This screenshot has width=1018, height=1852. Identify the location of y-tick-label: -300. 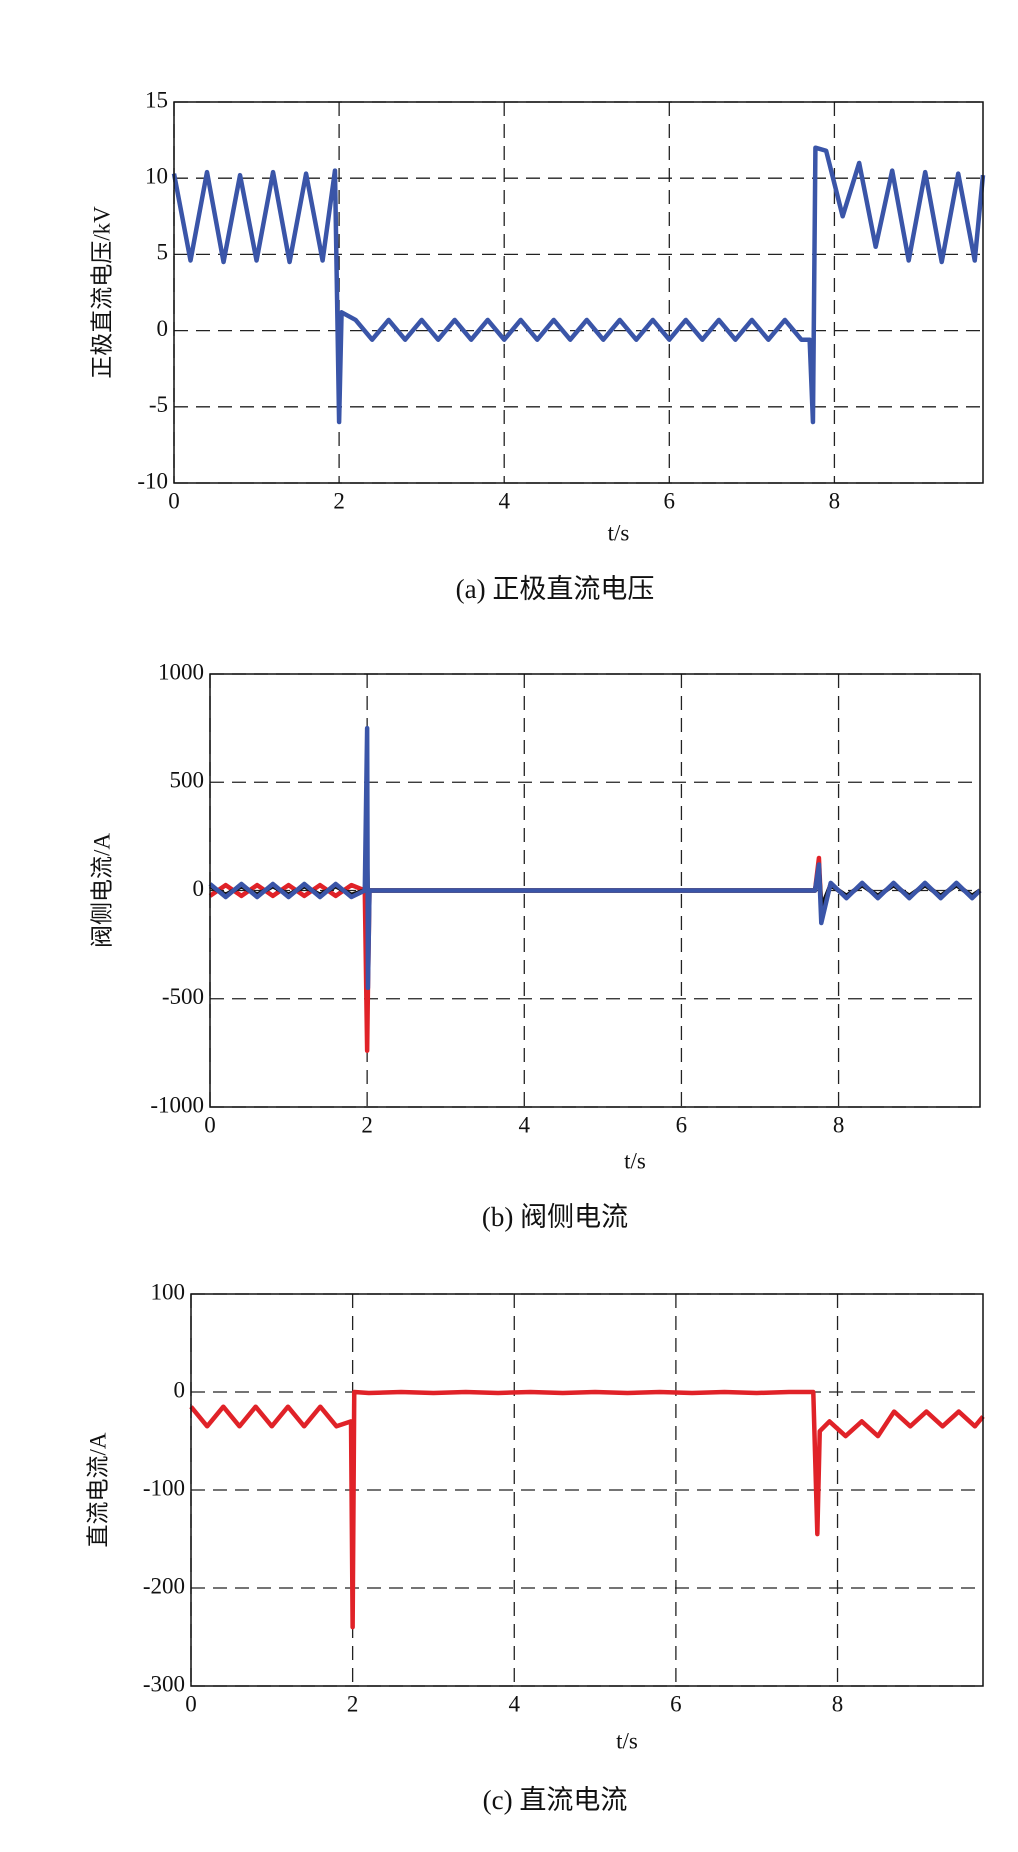
(164, 1683).